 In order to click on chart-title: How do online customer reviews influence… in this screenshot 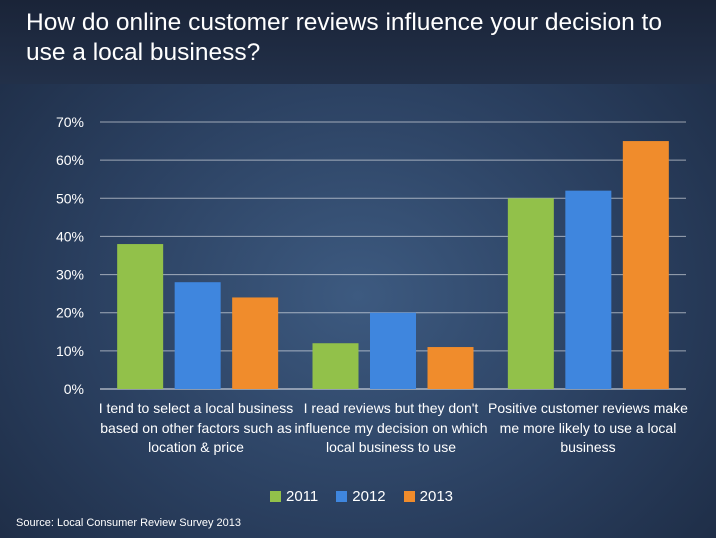, I will do `click(344, 37)`.